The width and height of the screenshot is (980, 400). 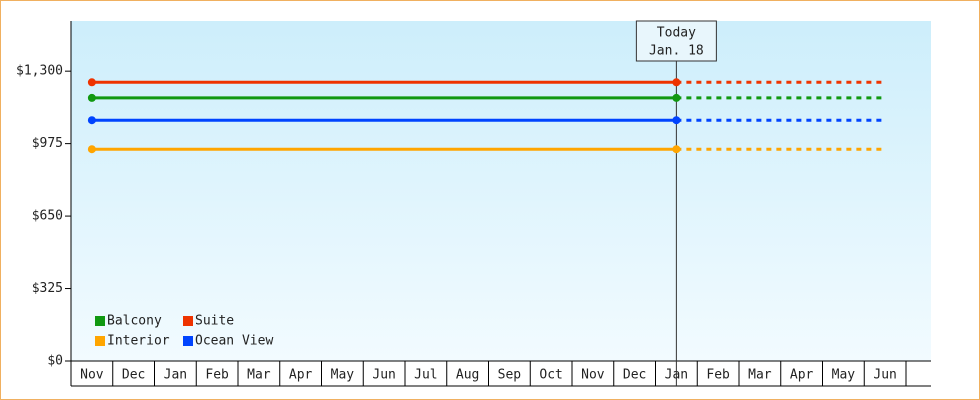 I want to click on today-box, so click(x=676, y=41).